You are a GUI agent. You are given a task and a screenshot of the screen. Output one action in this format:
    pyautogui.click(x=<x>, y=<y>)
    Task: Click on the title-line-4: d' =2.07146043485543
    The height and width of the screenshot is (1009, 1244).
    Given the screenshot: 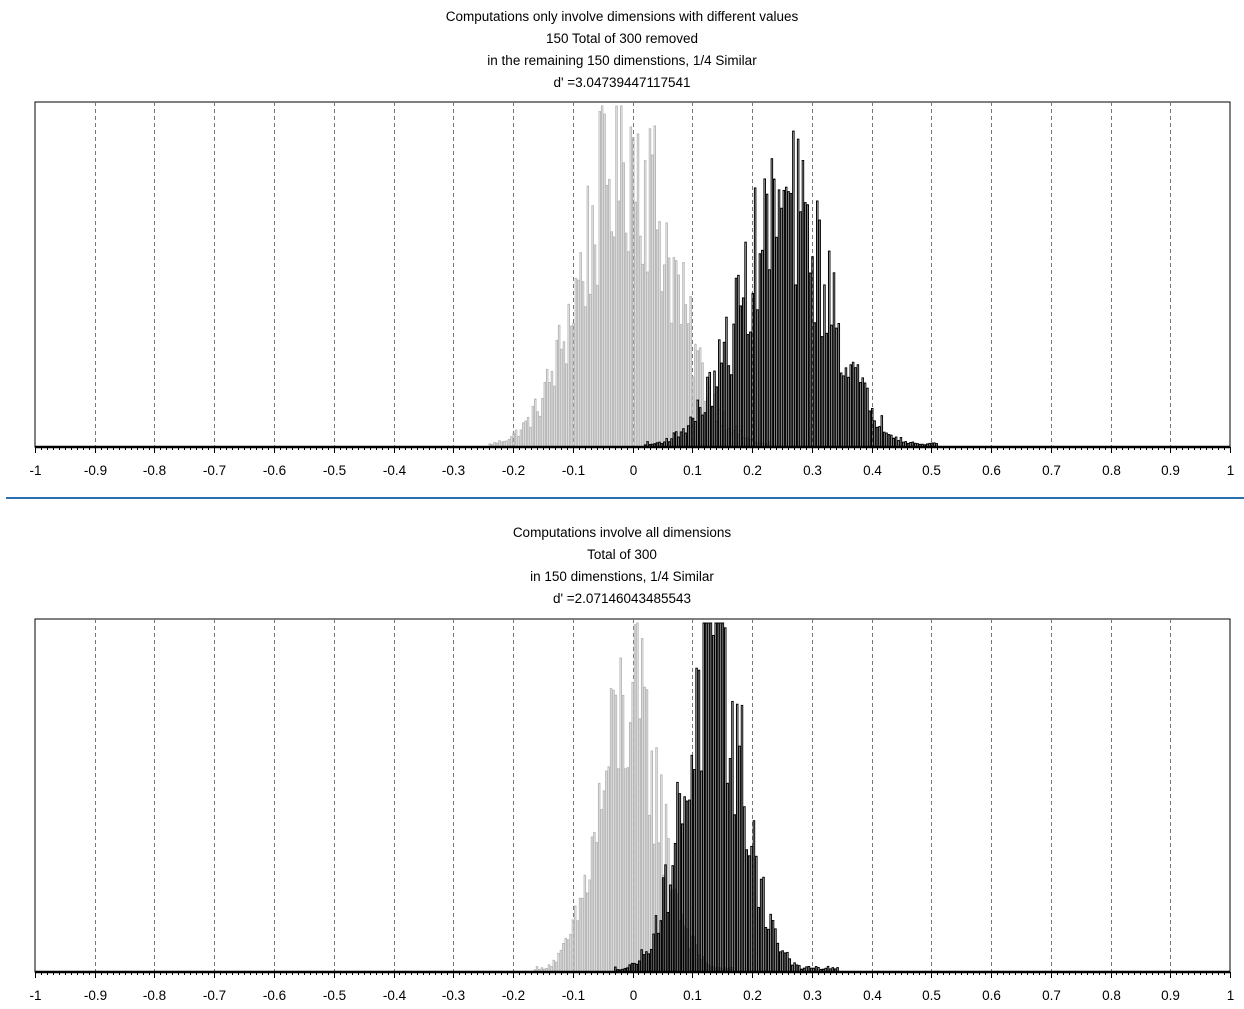 What is the action you would take?
    pyautogui.click(x=622, y=598)
    